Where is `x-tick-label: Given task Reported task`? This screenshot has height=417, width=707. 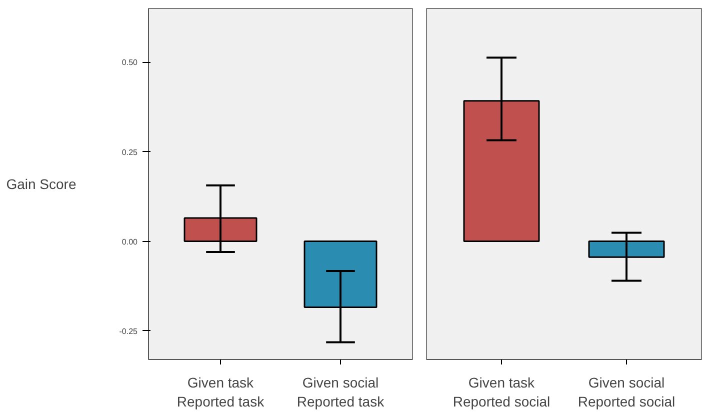 x-tick-label: Given task Reported task is located at coordinates (221, 392).